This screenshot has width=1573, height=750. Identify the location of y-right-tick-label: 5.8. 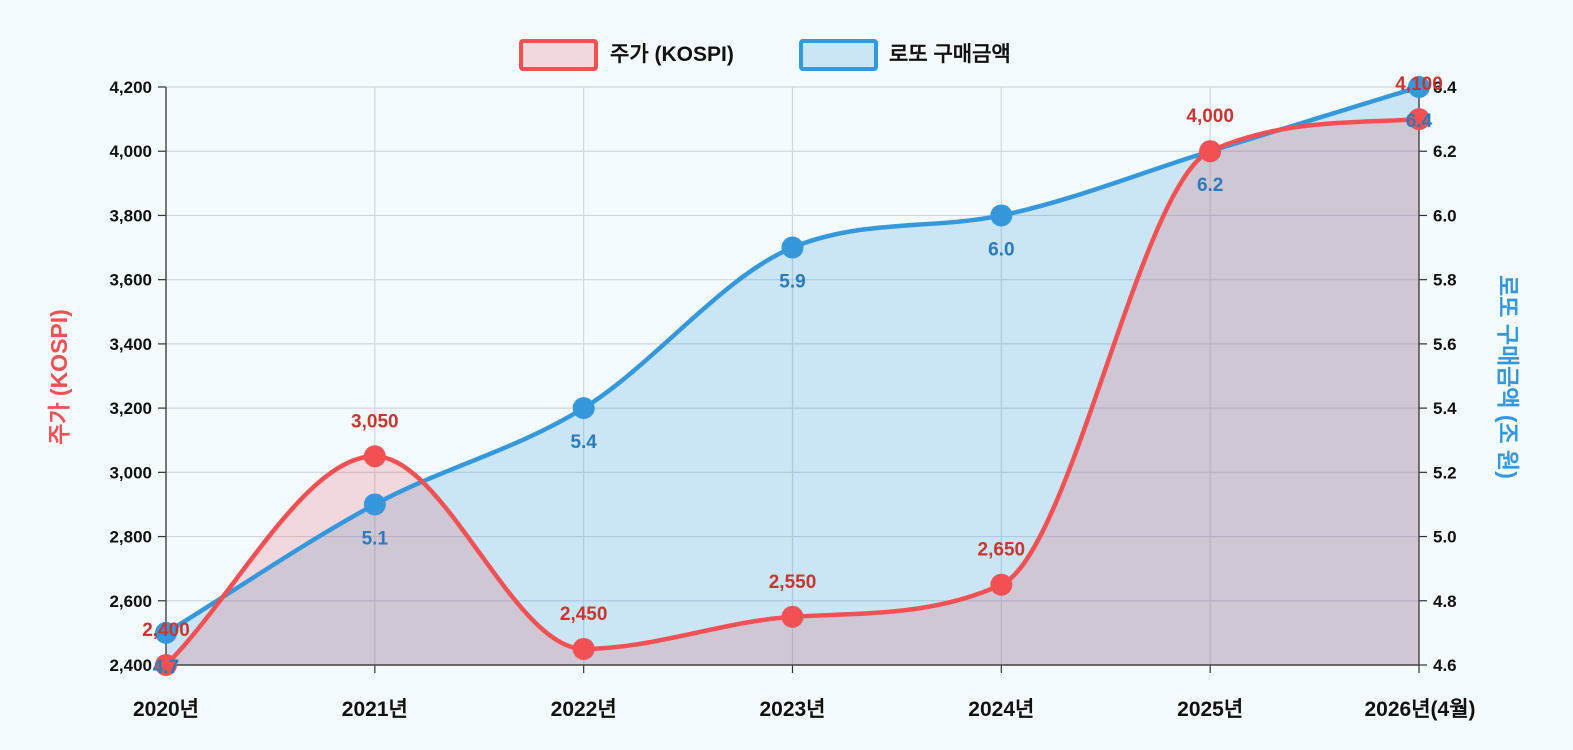
(1445, 280).